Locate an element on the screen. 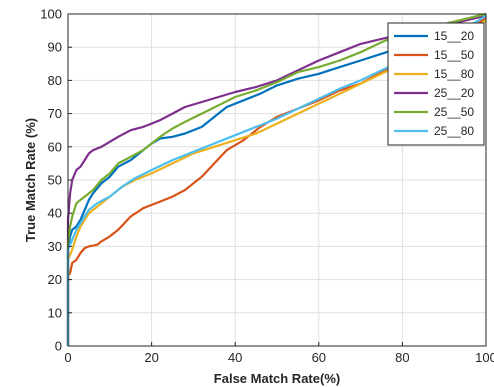  legend: 15__20 15__50 15__80 25__20 25__50 25__80 is located at coordinates (436, 84).